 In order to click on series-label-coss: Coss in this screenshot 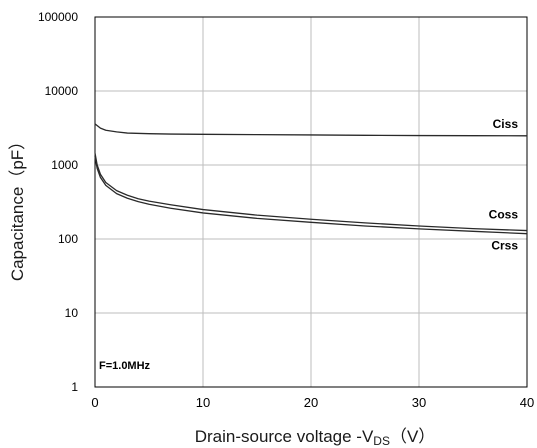, I will do `click(504, 215)`.